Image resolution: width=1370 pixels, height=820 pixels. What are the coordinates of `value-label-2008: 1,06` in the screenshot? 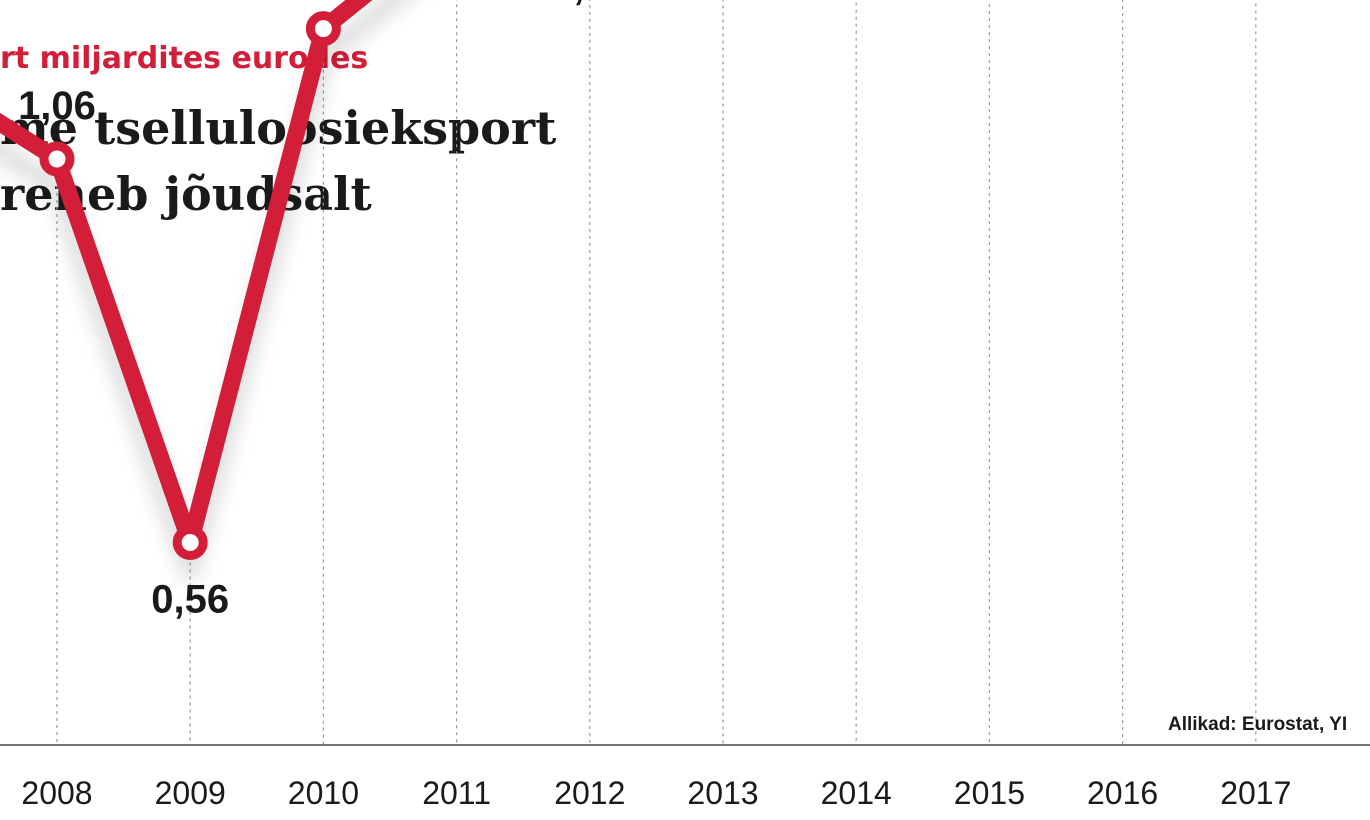 It's located at (57, 106).